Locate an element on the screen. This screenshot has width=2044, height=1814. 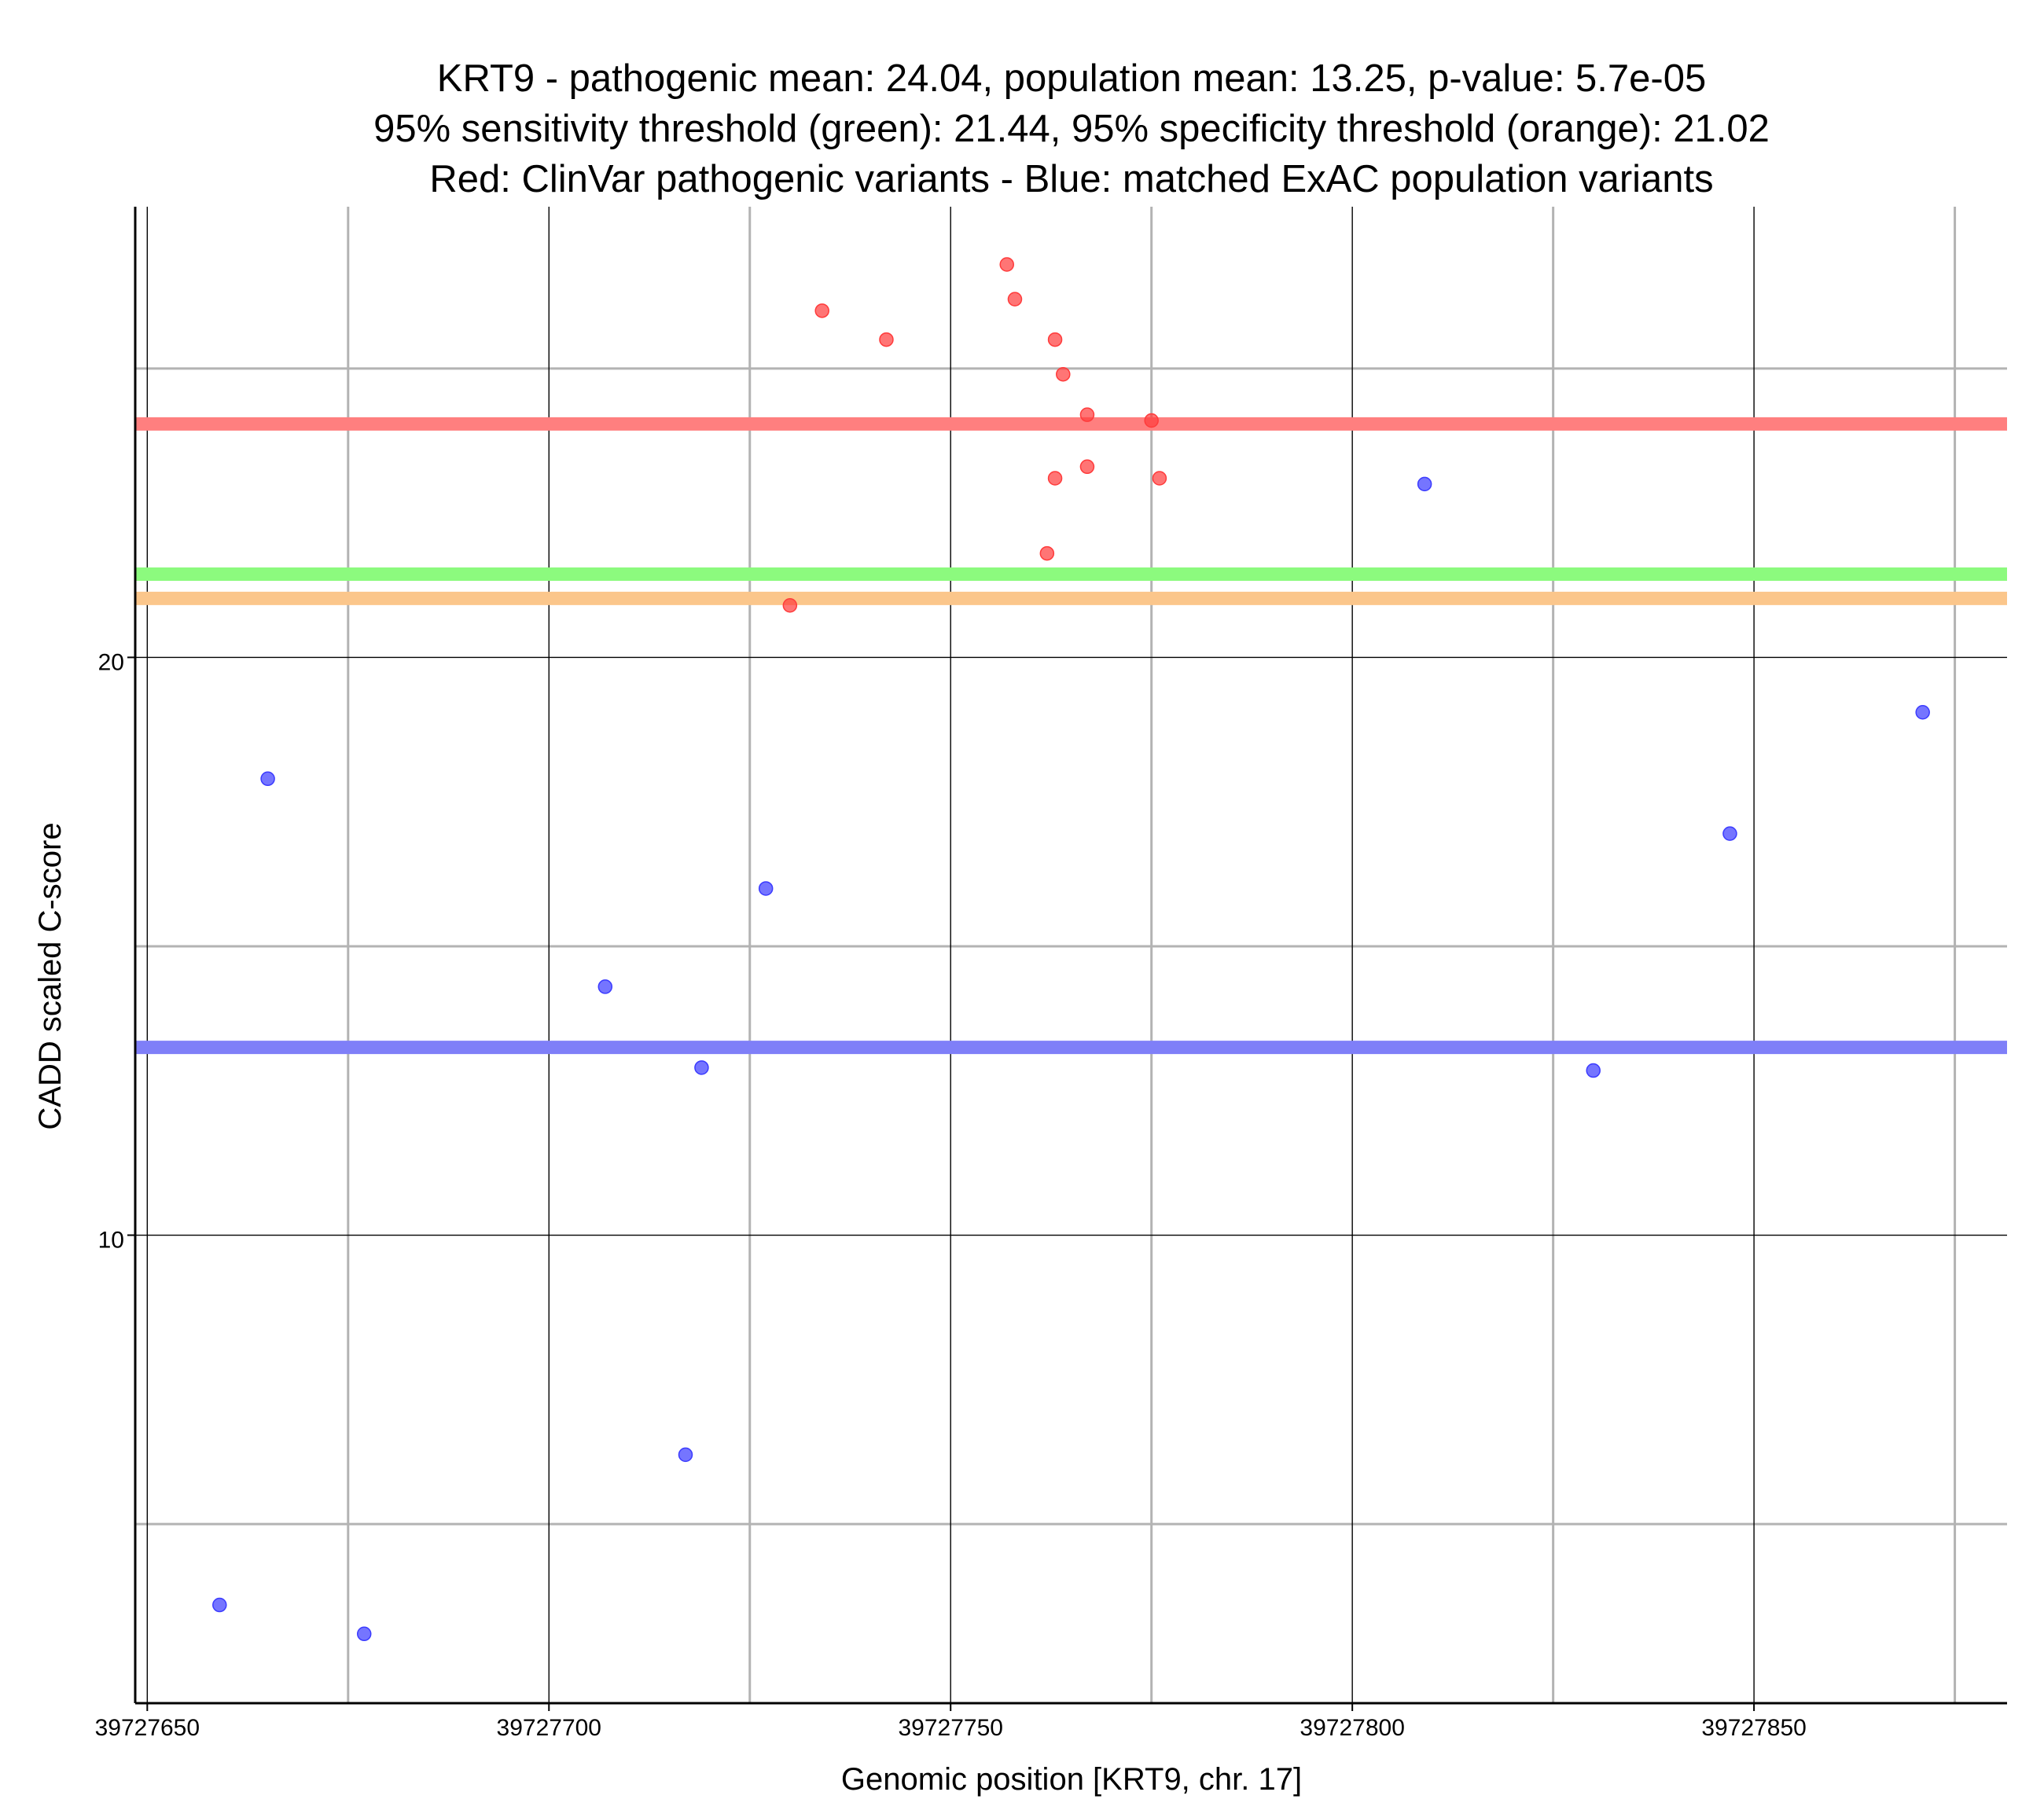
y-tick-label: 10 is located at coordinates (111, 1241).